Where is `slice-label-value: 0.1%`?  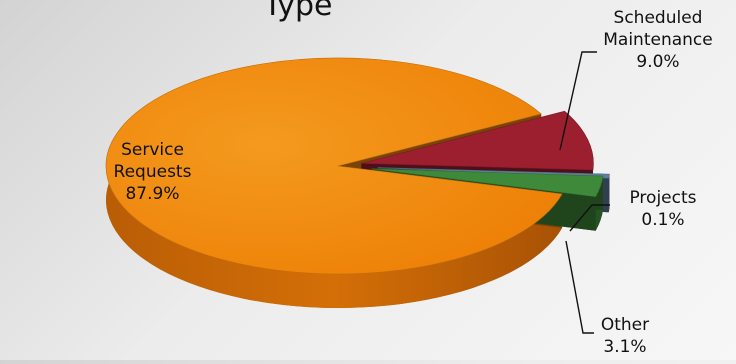
slice-label-value: 0.1% is located at coordinates (663, 220).